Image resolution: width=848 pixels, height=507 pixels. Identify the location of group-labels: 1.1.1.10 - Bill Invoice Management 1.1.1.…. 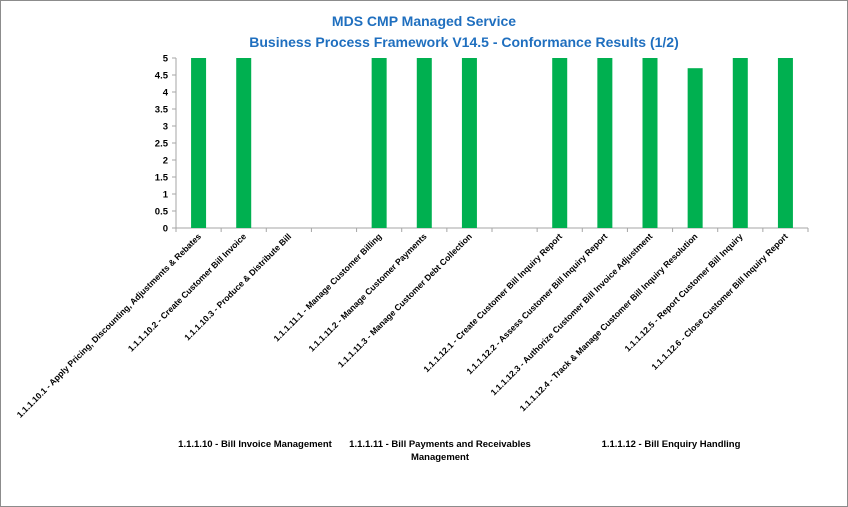
(459, 451).